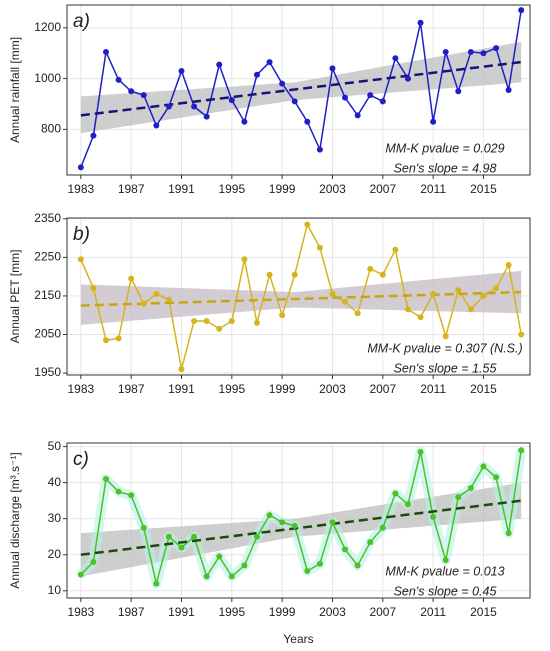  Describe the element at coordinates (81, 234) in the screenshot. I see `panel-label: b)` at that location.